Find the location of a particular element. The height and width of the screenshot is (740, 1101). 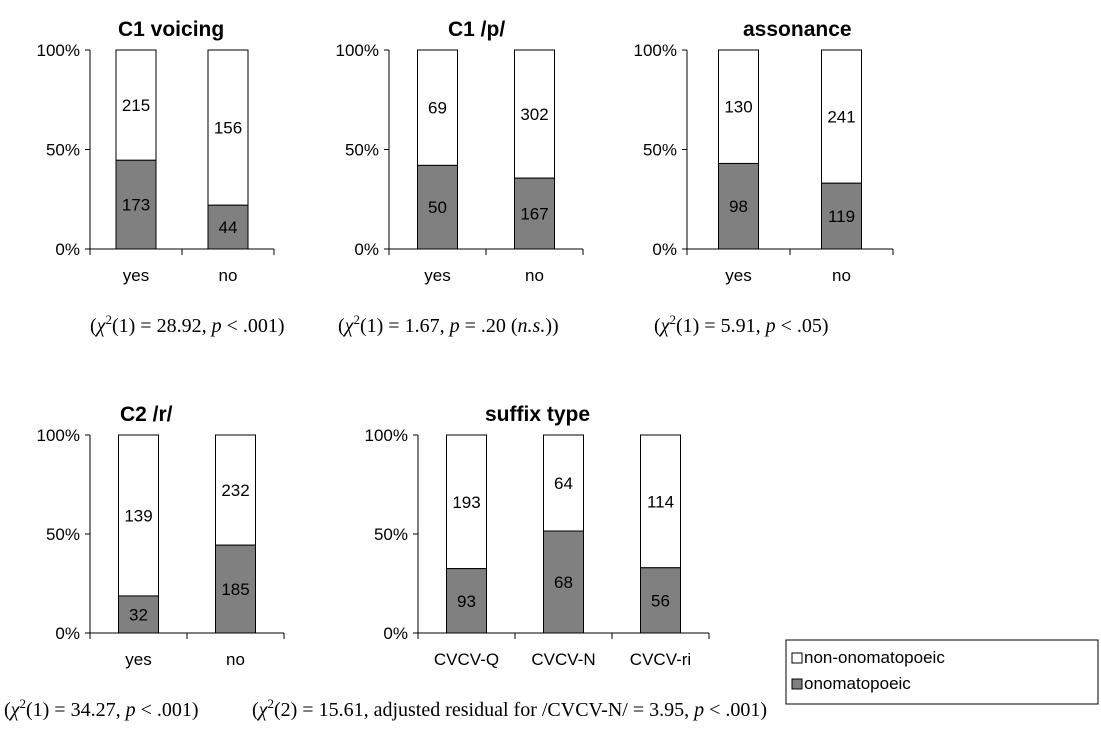

x-tick-label-cvcv-ri: CVCV-ri is located at coordinates (660, 659).